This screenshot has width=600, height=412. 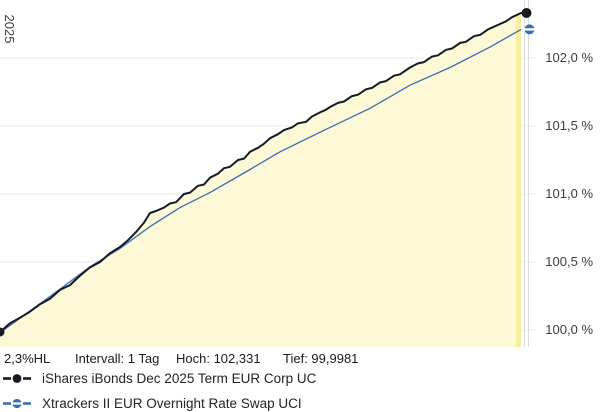 I want to click on legend-label-ishares: iShares iBonds Dec 2025 Term EUR Corp UC, so click(x=179, y=378).